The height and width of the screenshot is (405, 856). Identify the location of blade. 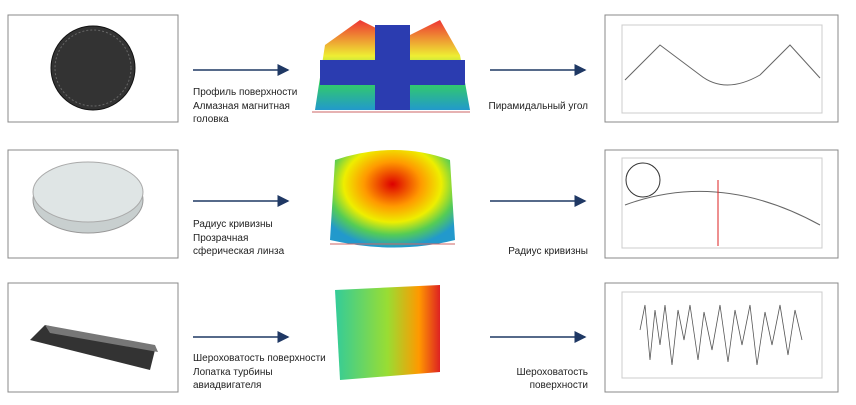
(92, 347).